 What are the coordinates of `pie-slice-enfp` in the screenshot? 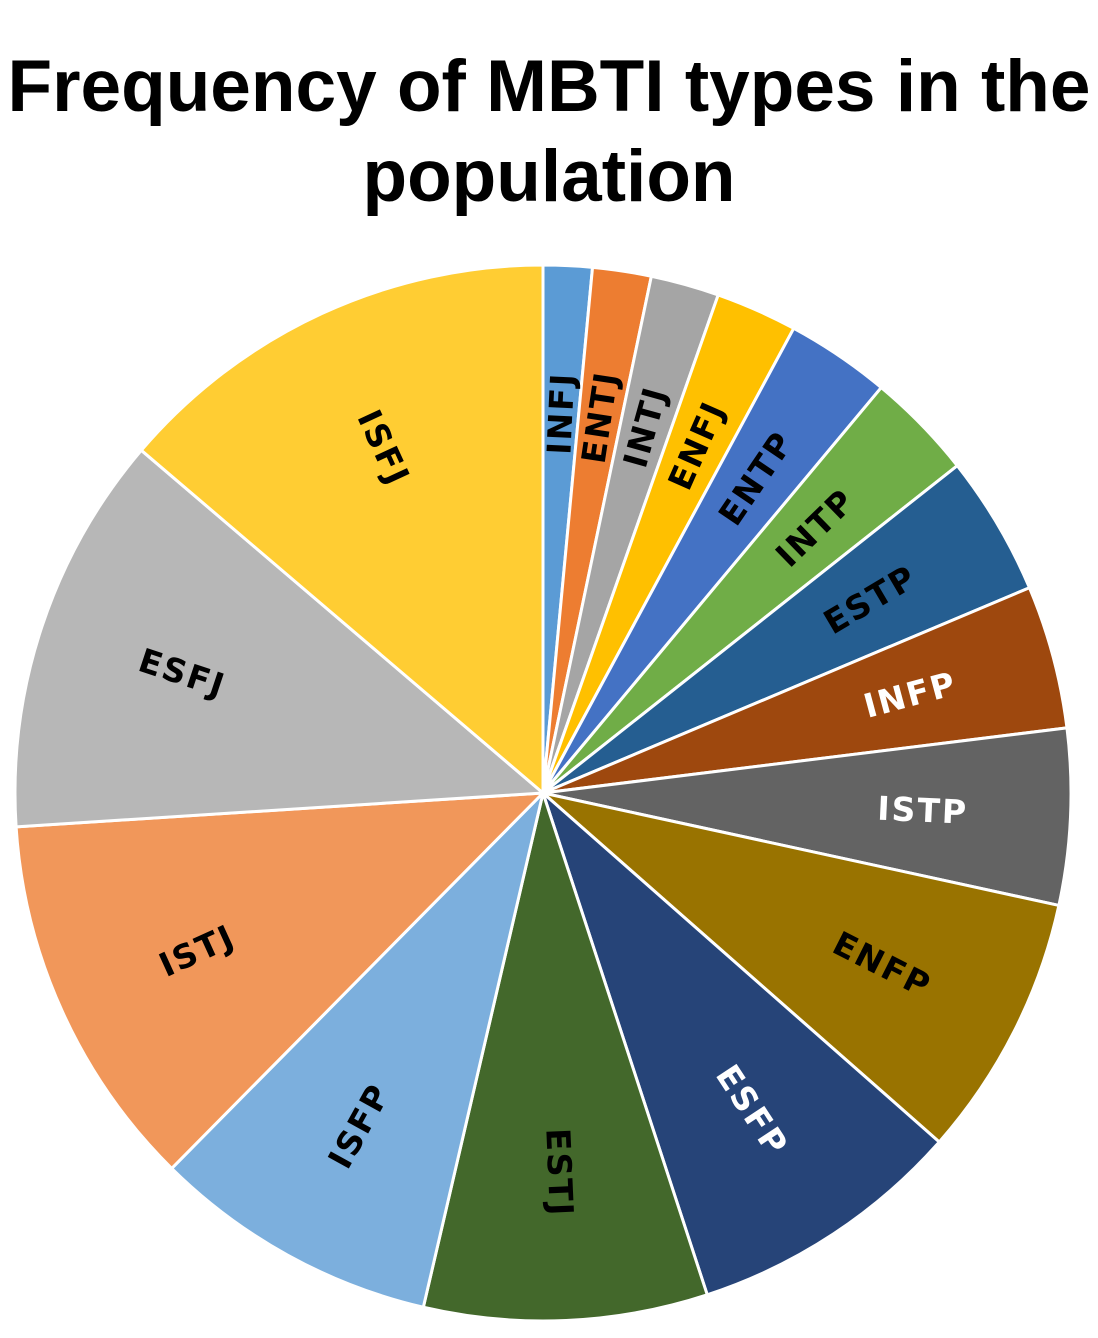 It's located at (801, 967).